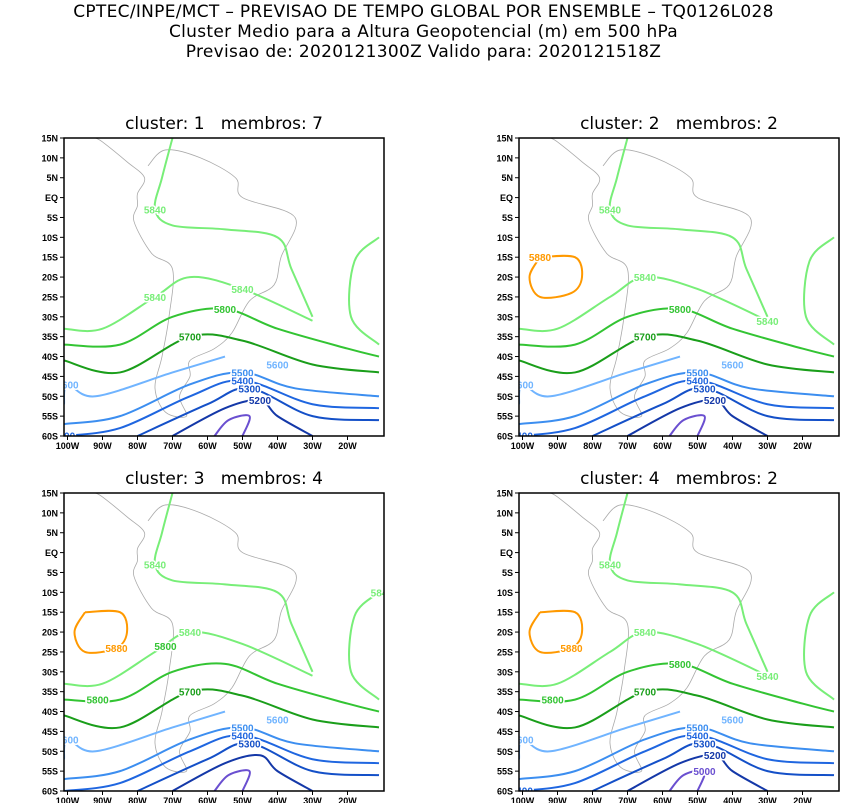  What do you see at coordinates (505, 633) in the screenshot?
I see `lat-tick-label: 20S` at bounding box center [505, 633].